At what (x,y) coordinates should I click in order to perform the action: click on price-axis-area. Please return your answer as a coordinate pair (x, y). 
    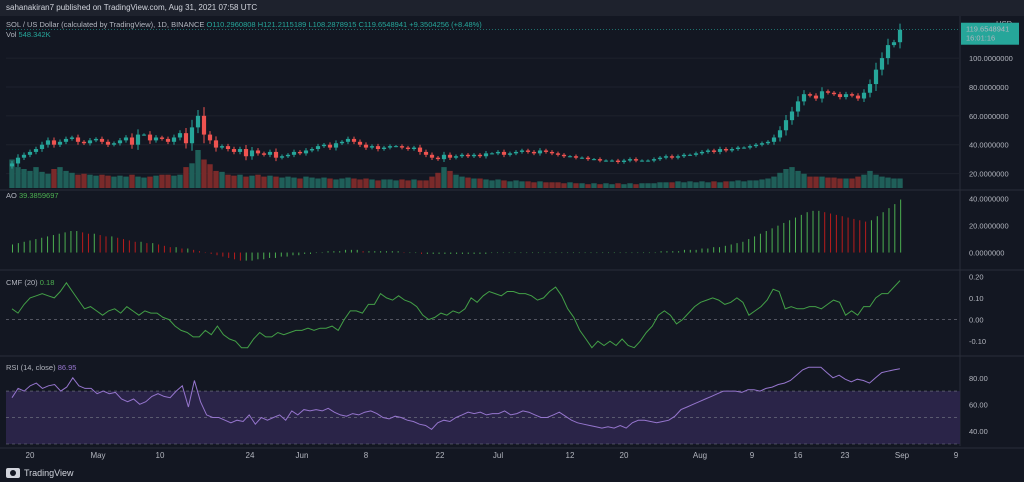
    Looking at the image, I should click on (992, 238).